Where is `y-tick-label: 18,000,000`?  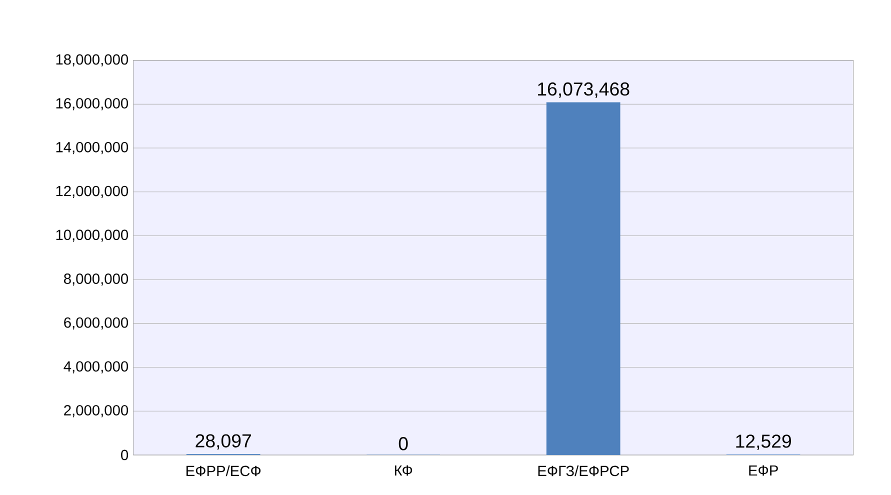 y-tick-label: 18,000,000 is located at coordinates (92, 60).